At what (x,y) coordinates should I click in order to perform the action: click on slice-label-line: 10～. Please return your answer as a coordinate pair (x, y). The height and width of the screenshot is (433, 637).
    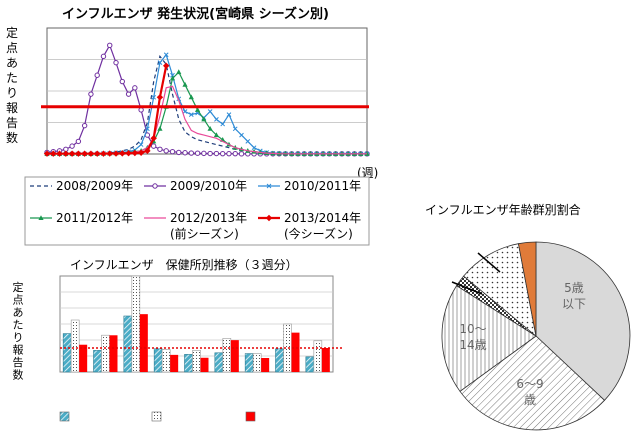
    Looking at the image, I should click on (472, 329).